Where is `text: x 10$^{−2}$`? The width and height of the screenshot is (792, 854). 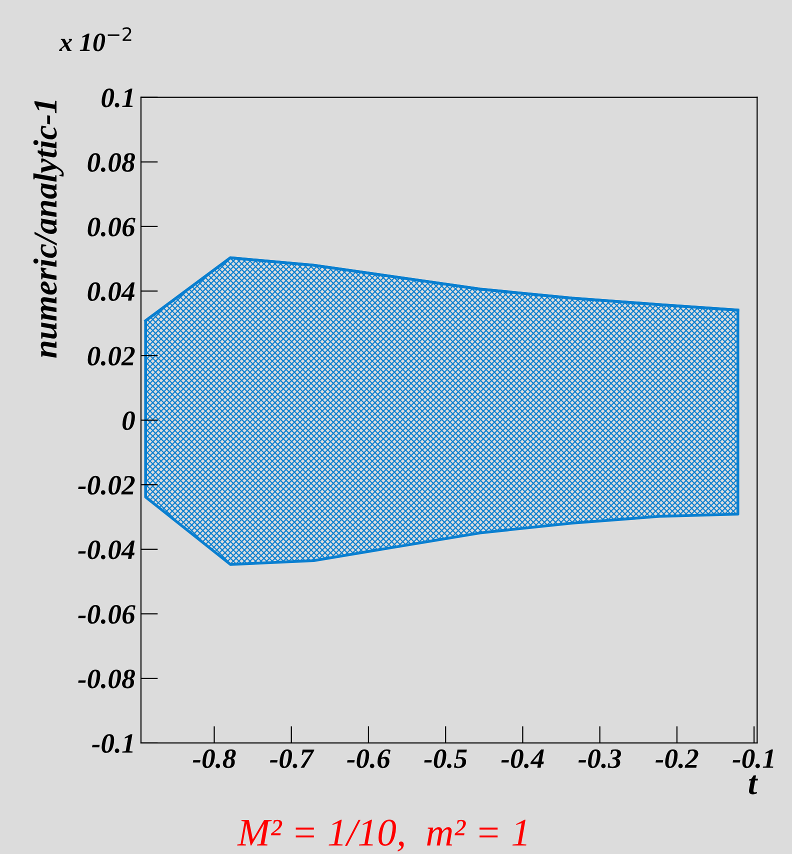 text: x 10$^{−2}$ is located at coordinates (95, 39).